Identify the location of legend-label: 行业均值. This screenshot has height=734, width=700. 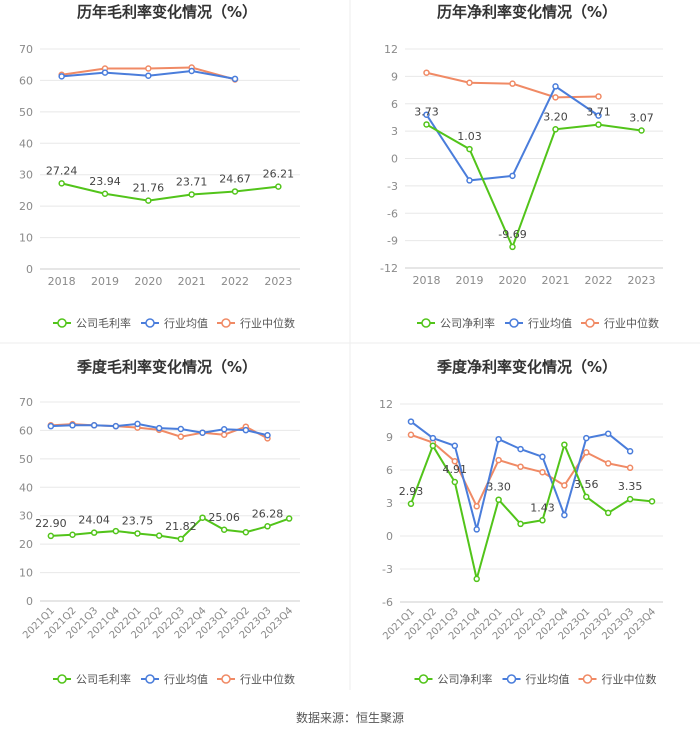
(186, 323).